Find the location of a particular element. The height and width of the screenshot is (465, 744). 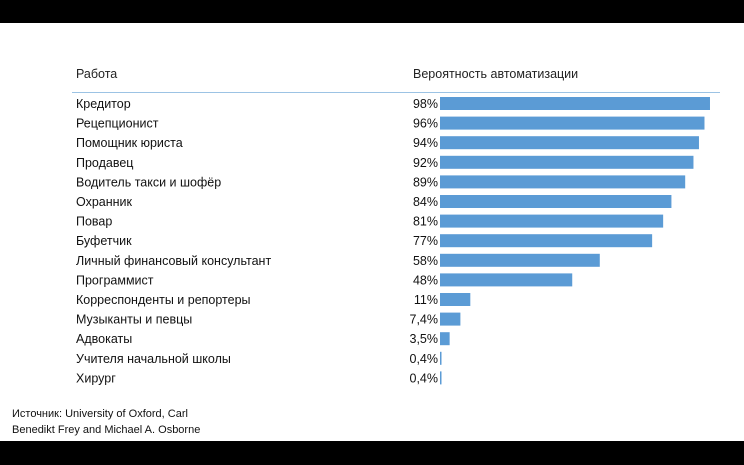

category-label: Учителя начальной школы is located at coordinates (153, 359).